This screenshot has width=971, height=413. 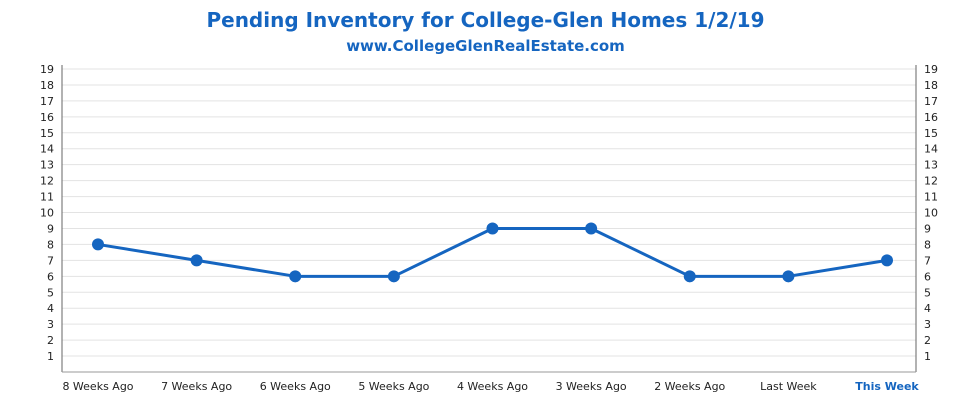 What do you see at coordinates (47, 165) in the screenshot?
I see `y-tick-label-left: 13` at bounding box center [47, 165].